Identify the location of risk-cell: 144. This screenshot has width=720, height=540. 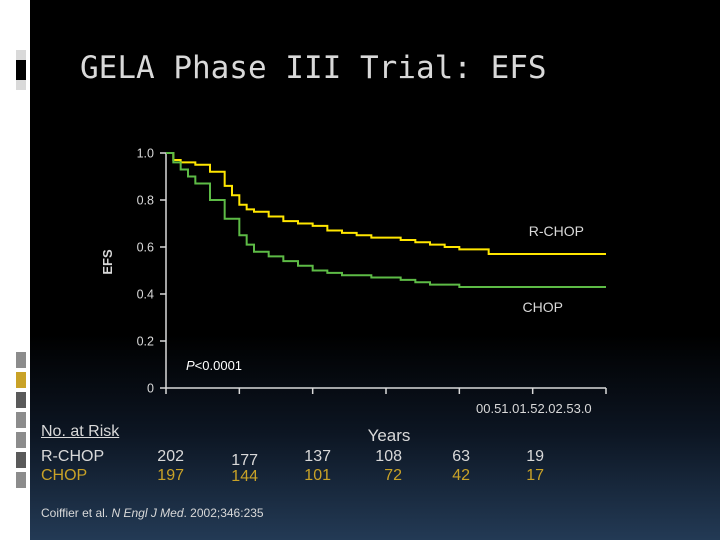
(244, 476).